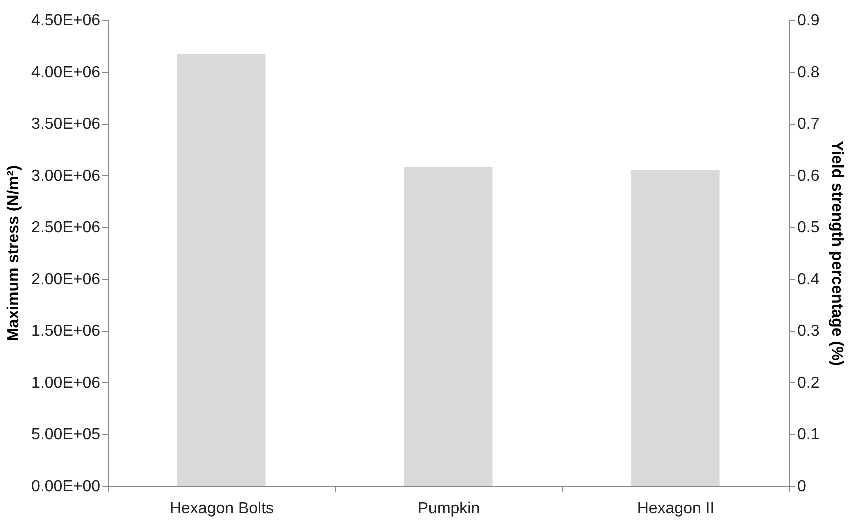 The width and height of the screenshot is (861, 531). What do you see at coordinates (802, 487) in the screenshot?
I see `y2-tick-label: 0` at bounding box center [802, 487].